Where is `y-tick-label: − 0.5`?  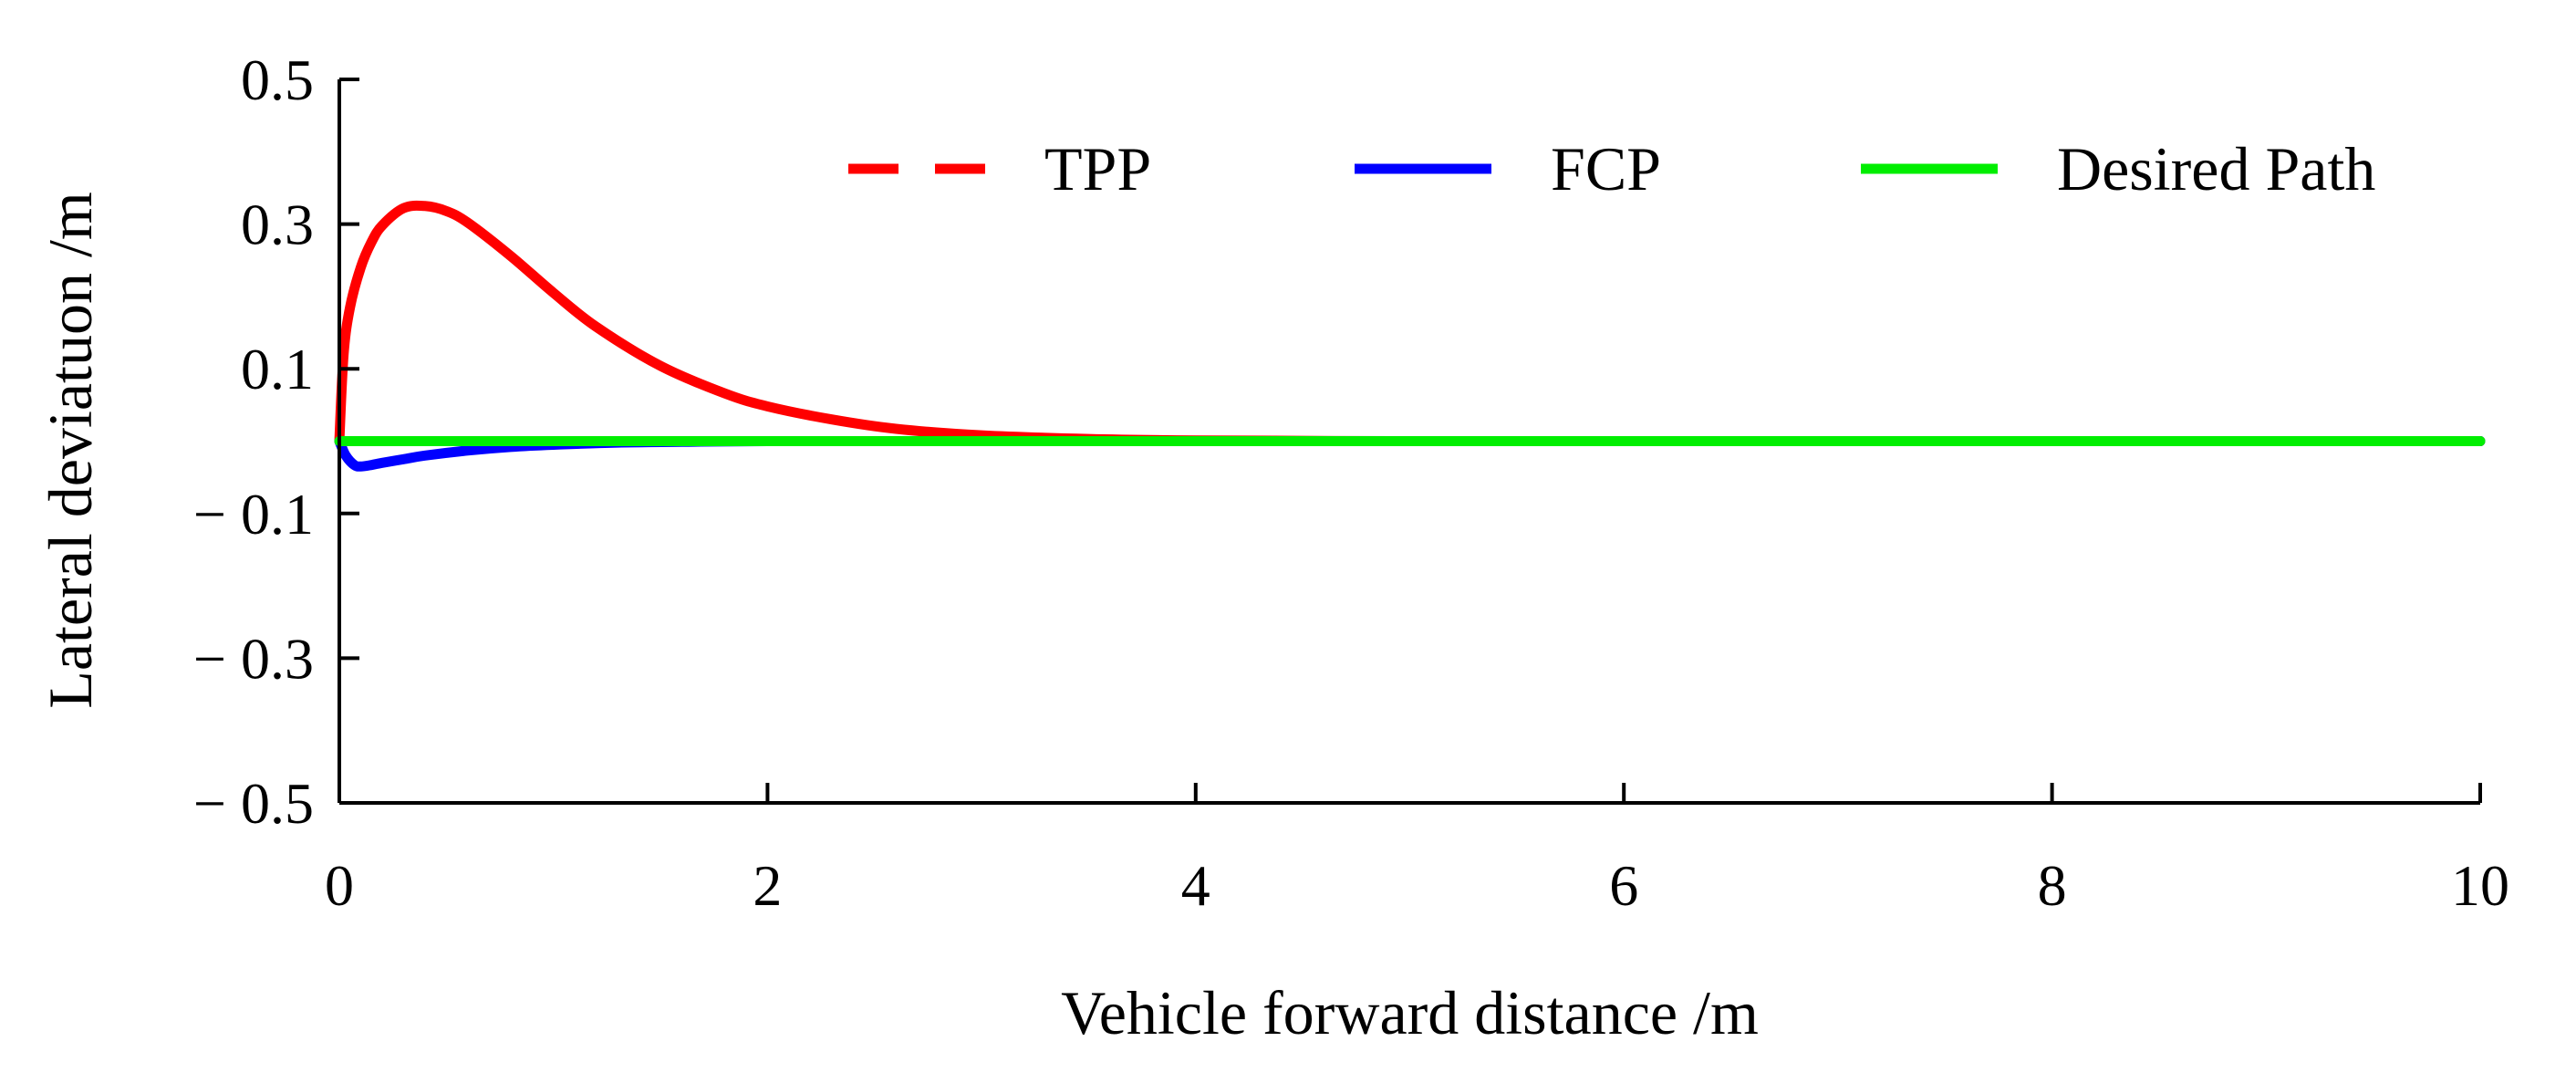 y-tick-label: − 0.5 is located at coordinates (253, 803).